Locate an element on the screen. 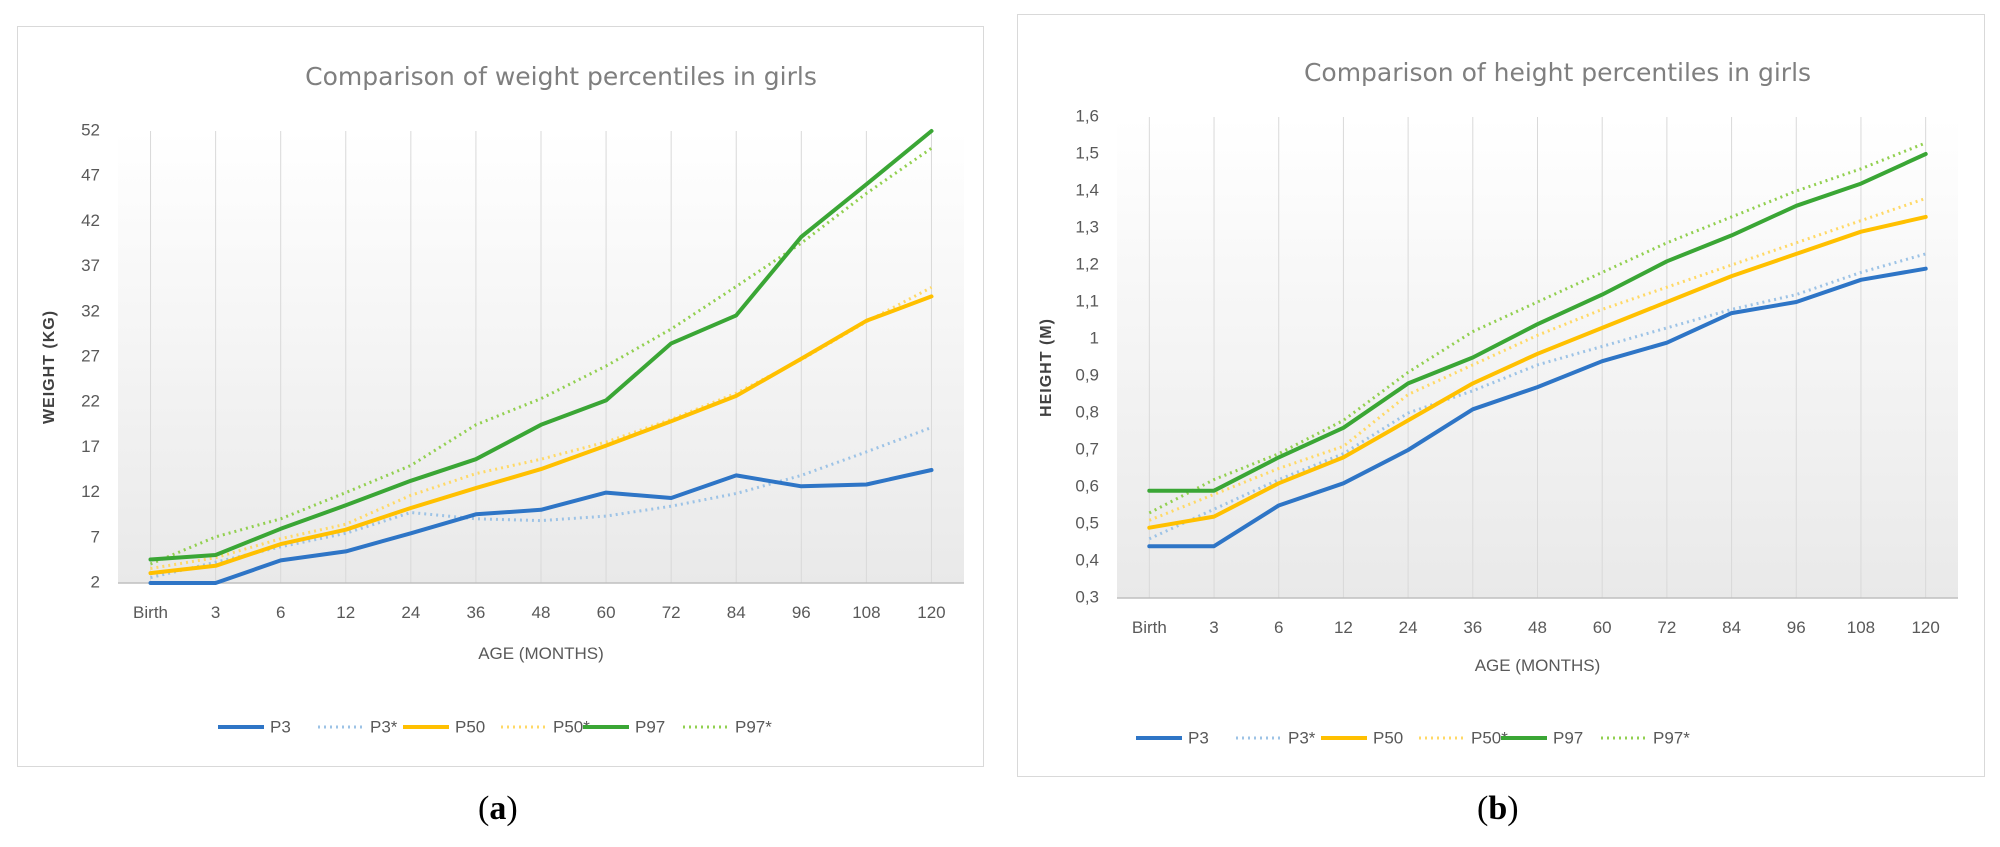 The height and width of the screenshot is (847, 2000). y-axis-title: HEIGHT (M) is located at coordinates (1046, 367).